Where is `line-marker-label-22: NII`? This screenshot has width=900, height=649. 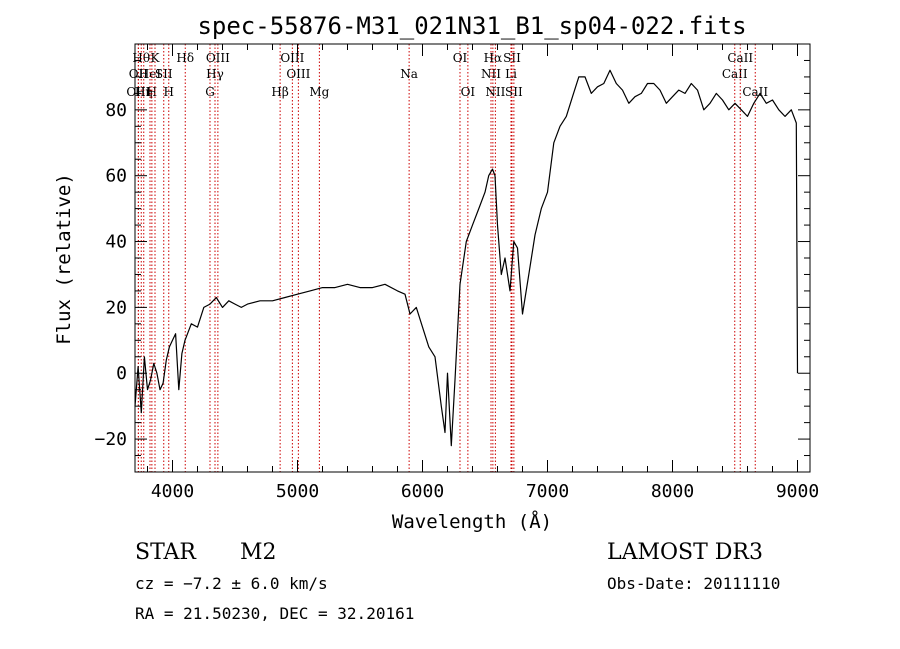 line-marker-label-22: NII is located at coordinates (495, 92).